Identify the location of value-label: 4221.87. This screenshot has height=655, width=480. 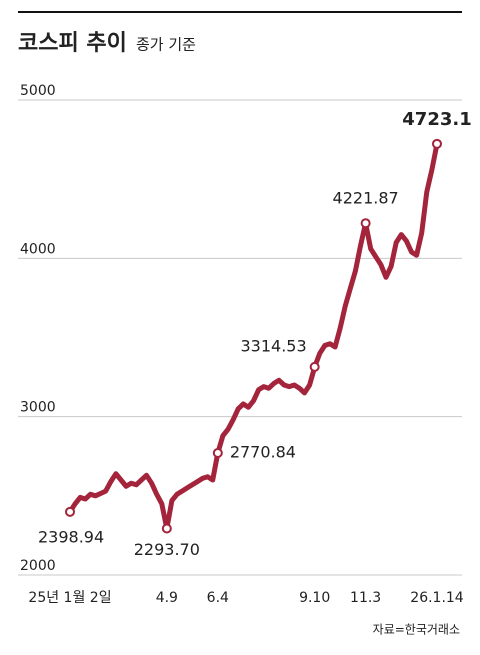
(366, 198).